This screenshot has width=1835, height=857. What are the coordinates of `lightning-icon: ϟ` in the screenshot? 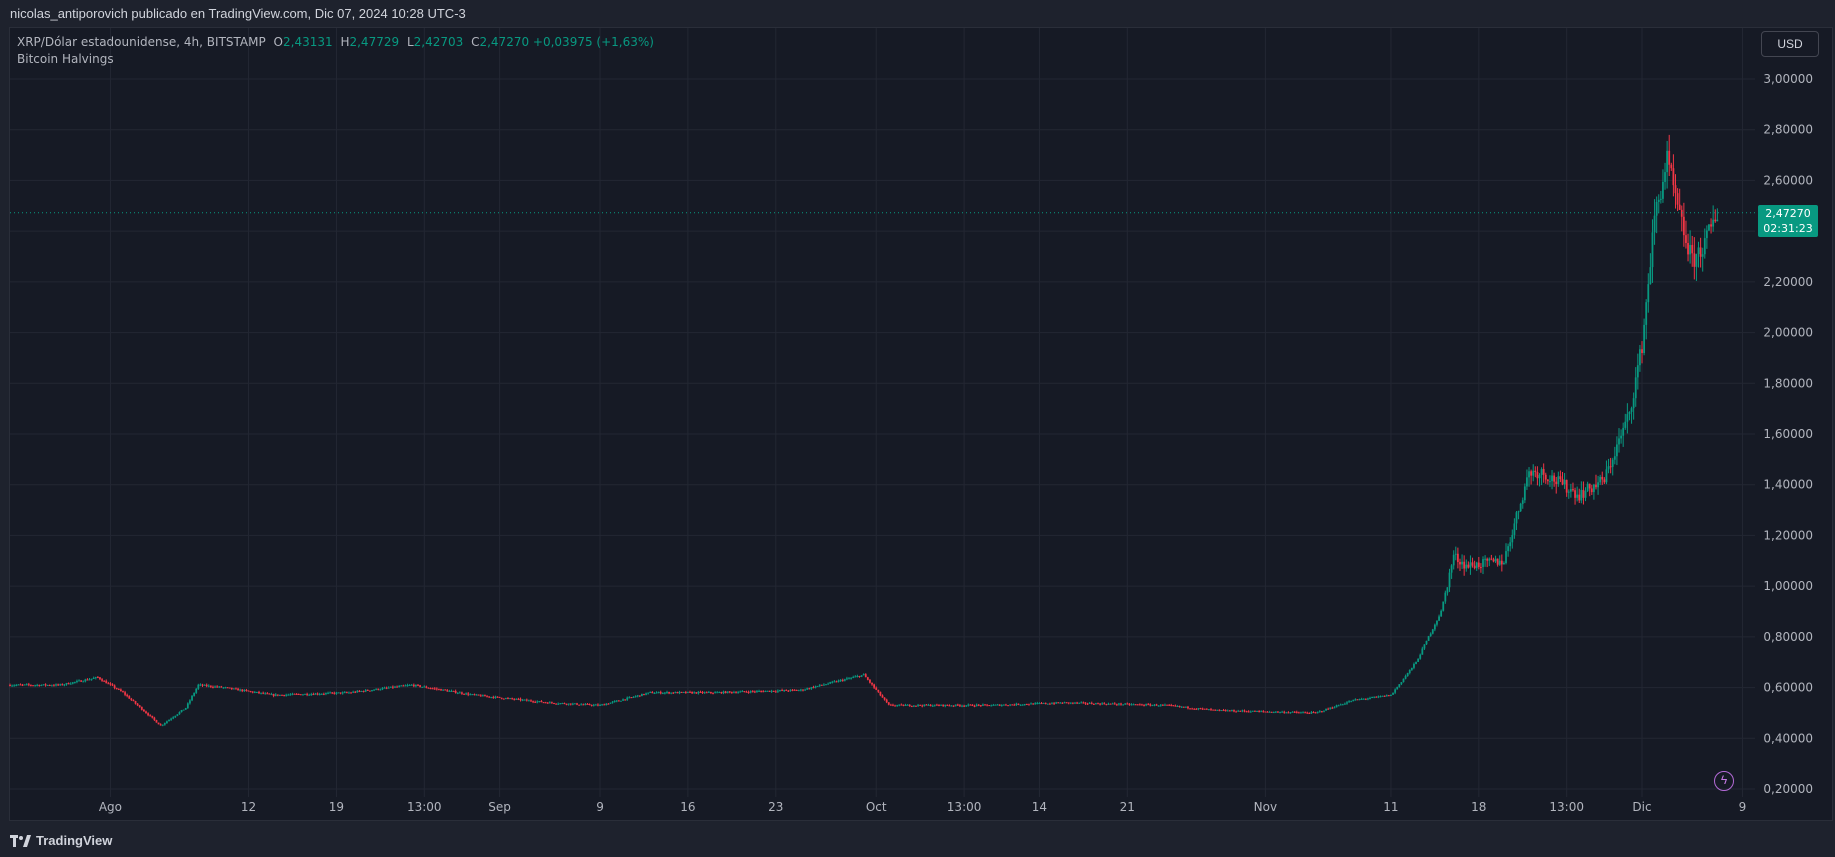 It's located at (1724, 781).